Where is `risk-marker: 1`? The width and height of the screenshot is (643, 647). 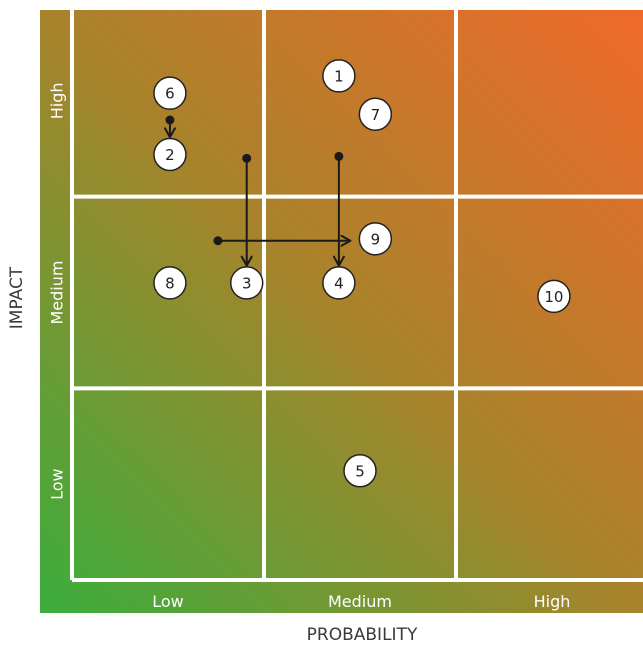
risk-marker: 1 is located at coordinates (339, 76).